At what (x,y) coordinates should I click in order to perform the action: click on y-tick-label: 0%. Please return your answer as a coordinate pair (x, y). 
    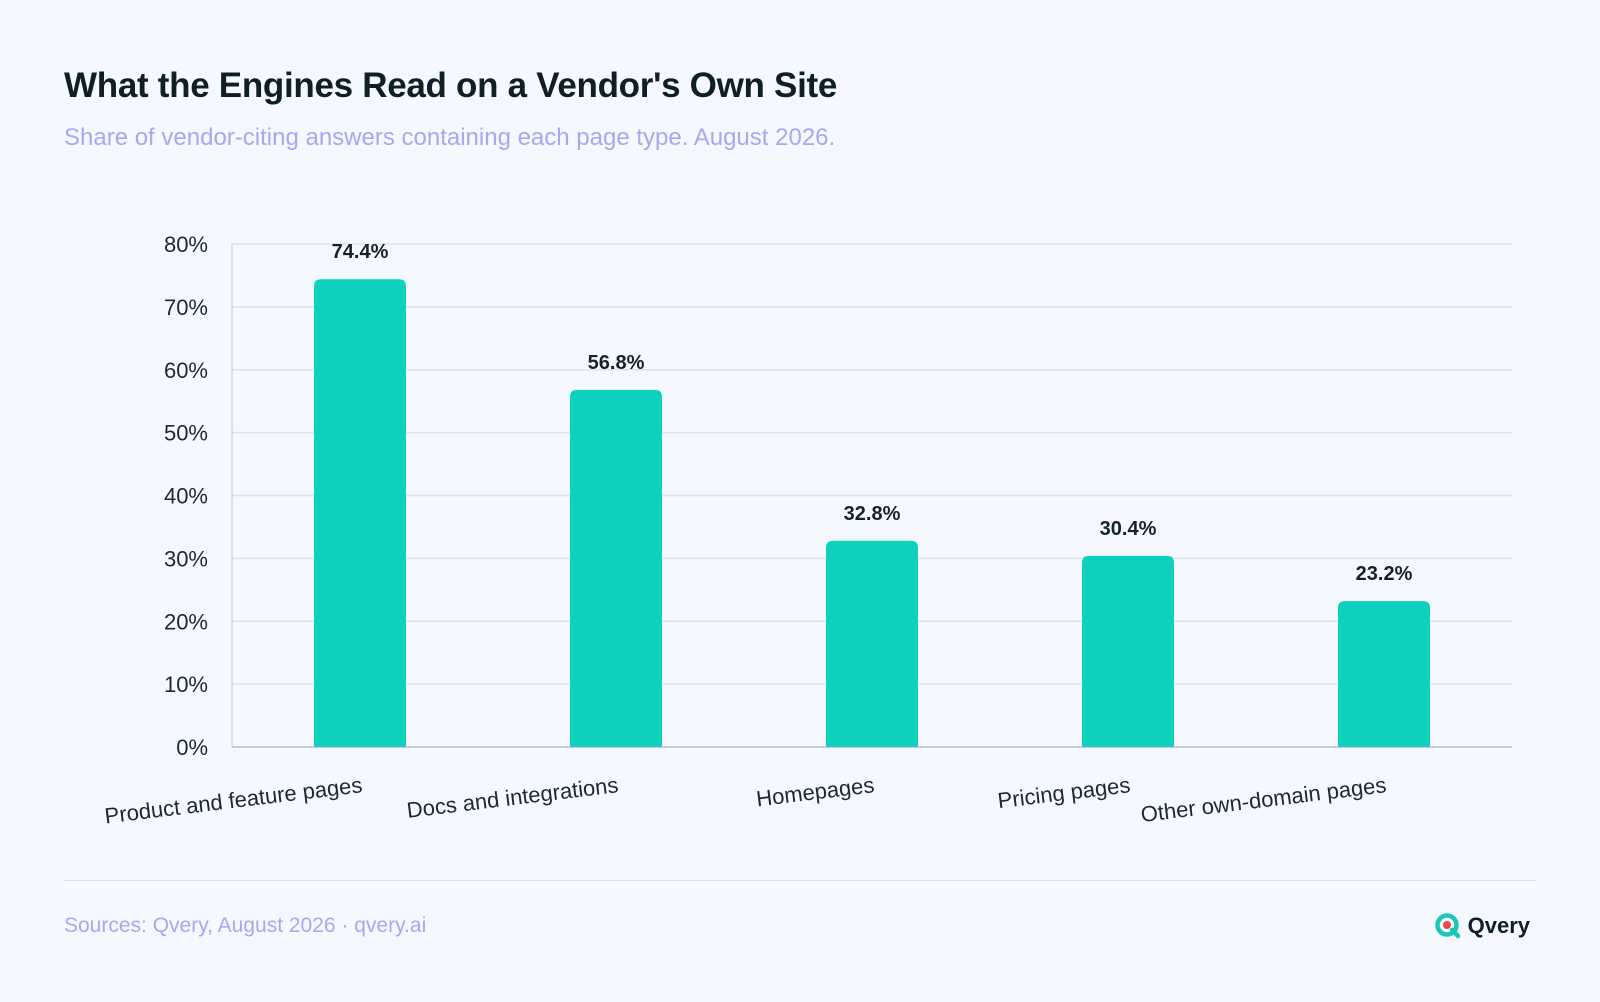
    Looking at the image, I should click on (192, 747).